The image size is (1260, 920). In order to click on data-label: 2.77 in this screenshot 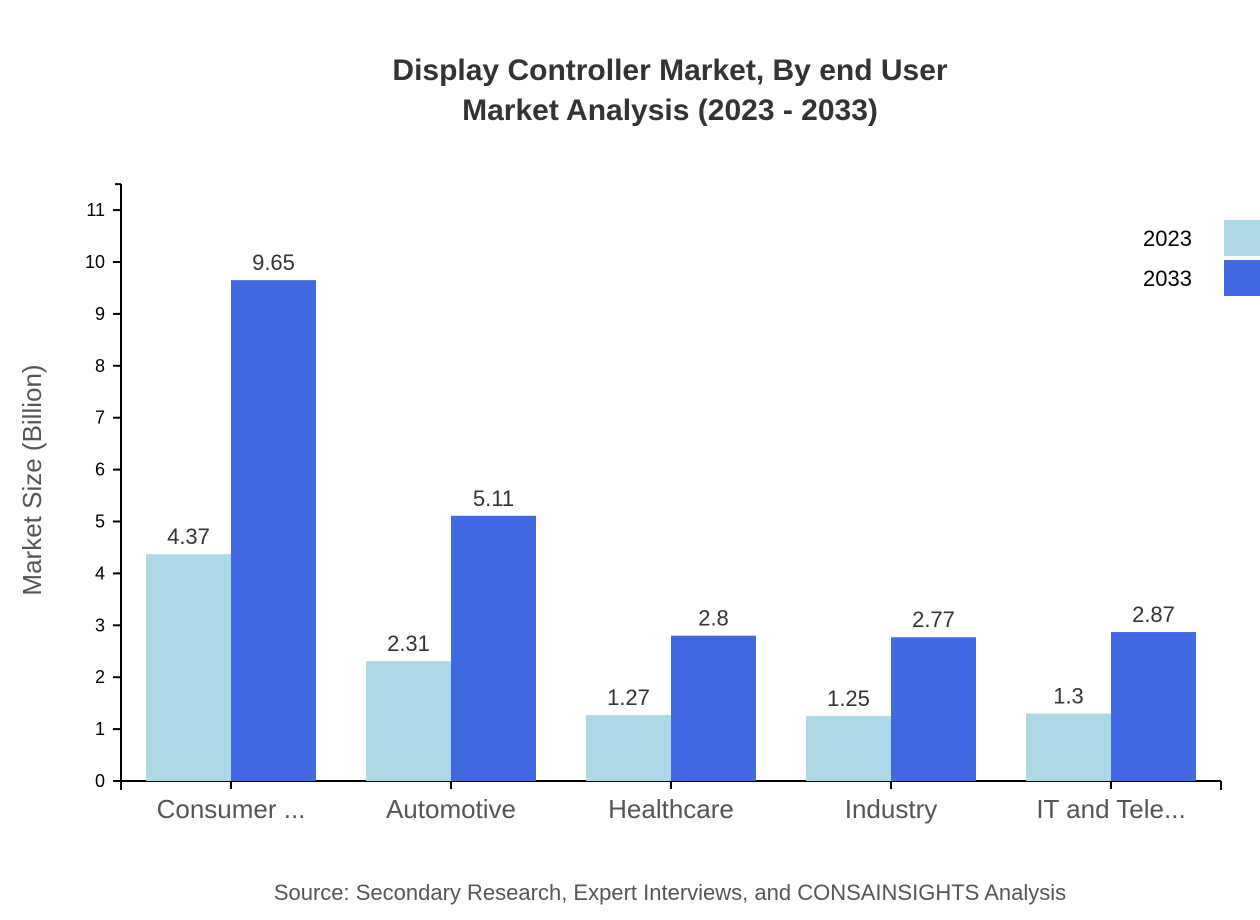, I will do `click(933, 619)`.